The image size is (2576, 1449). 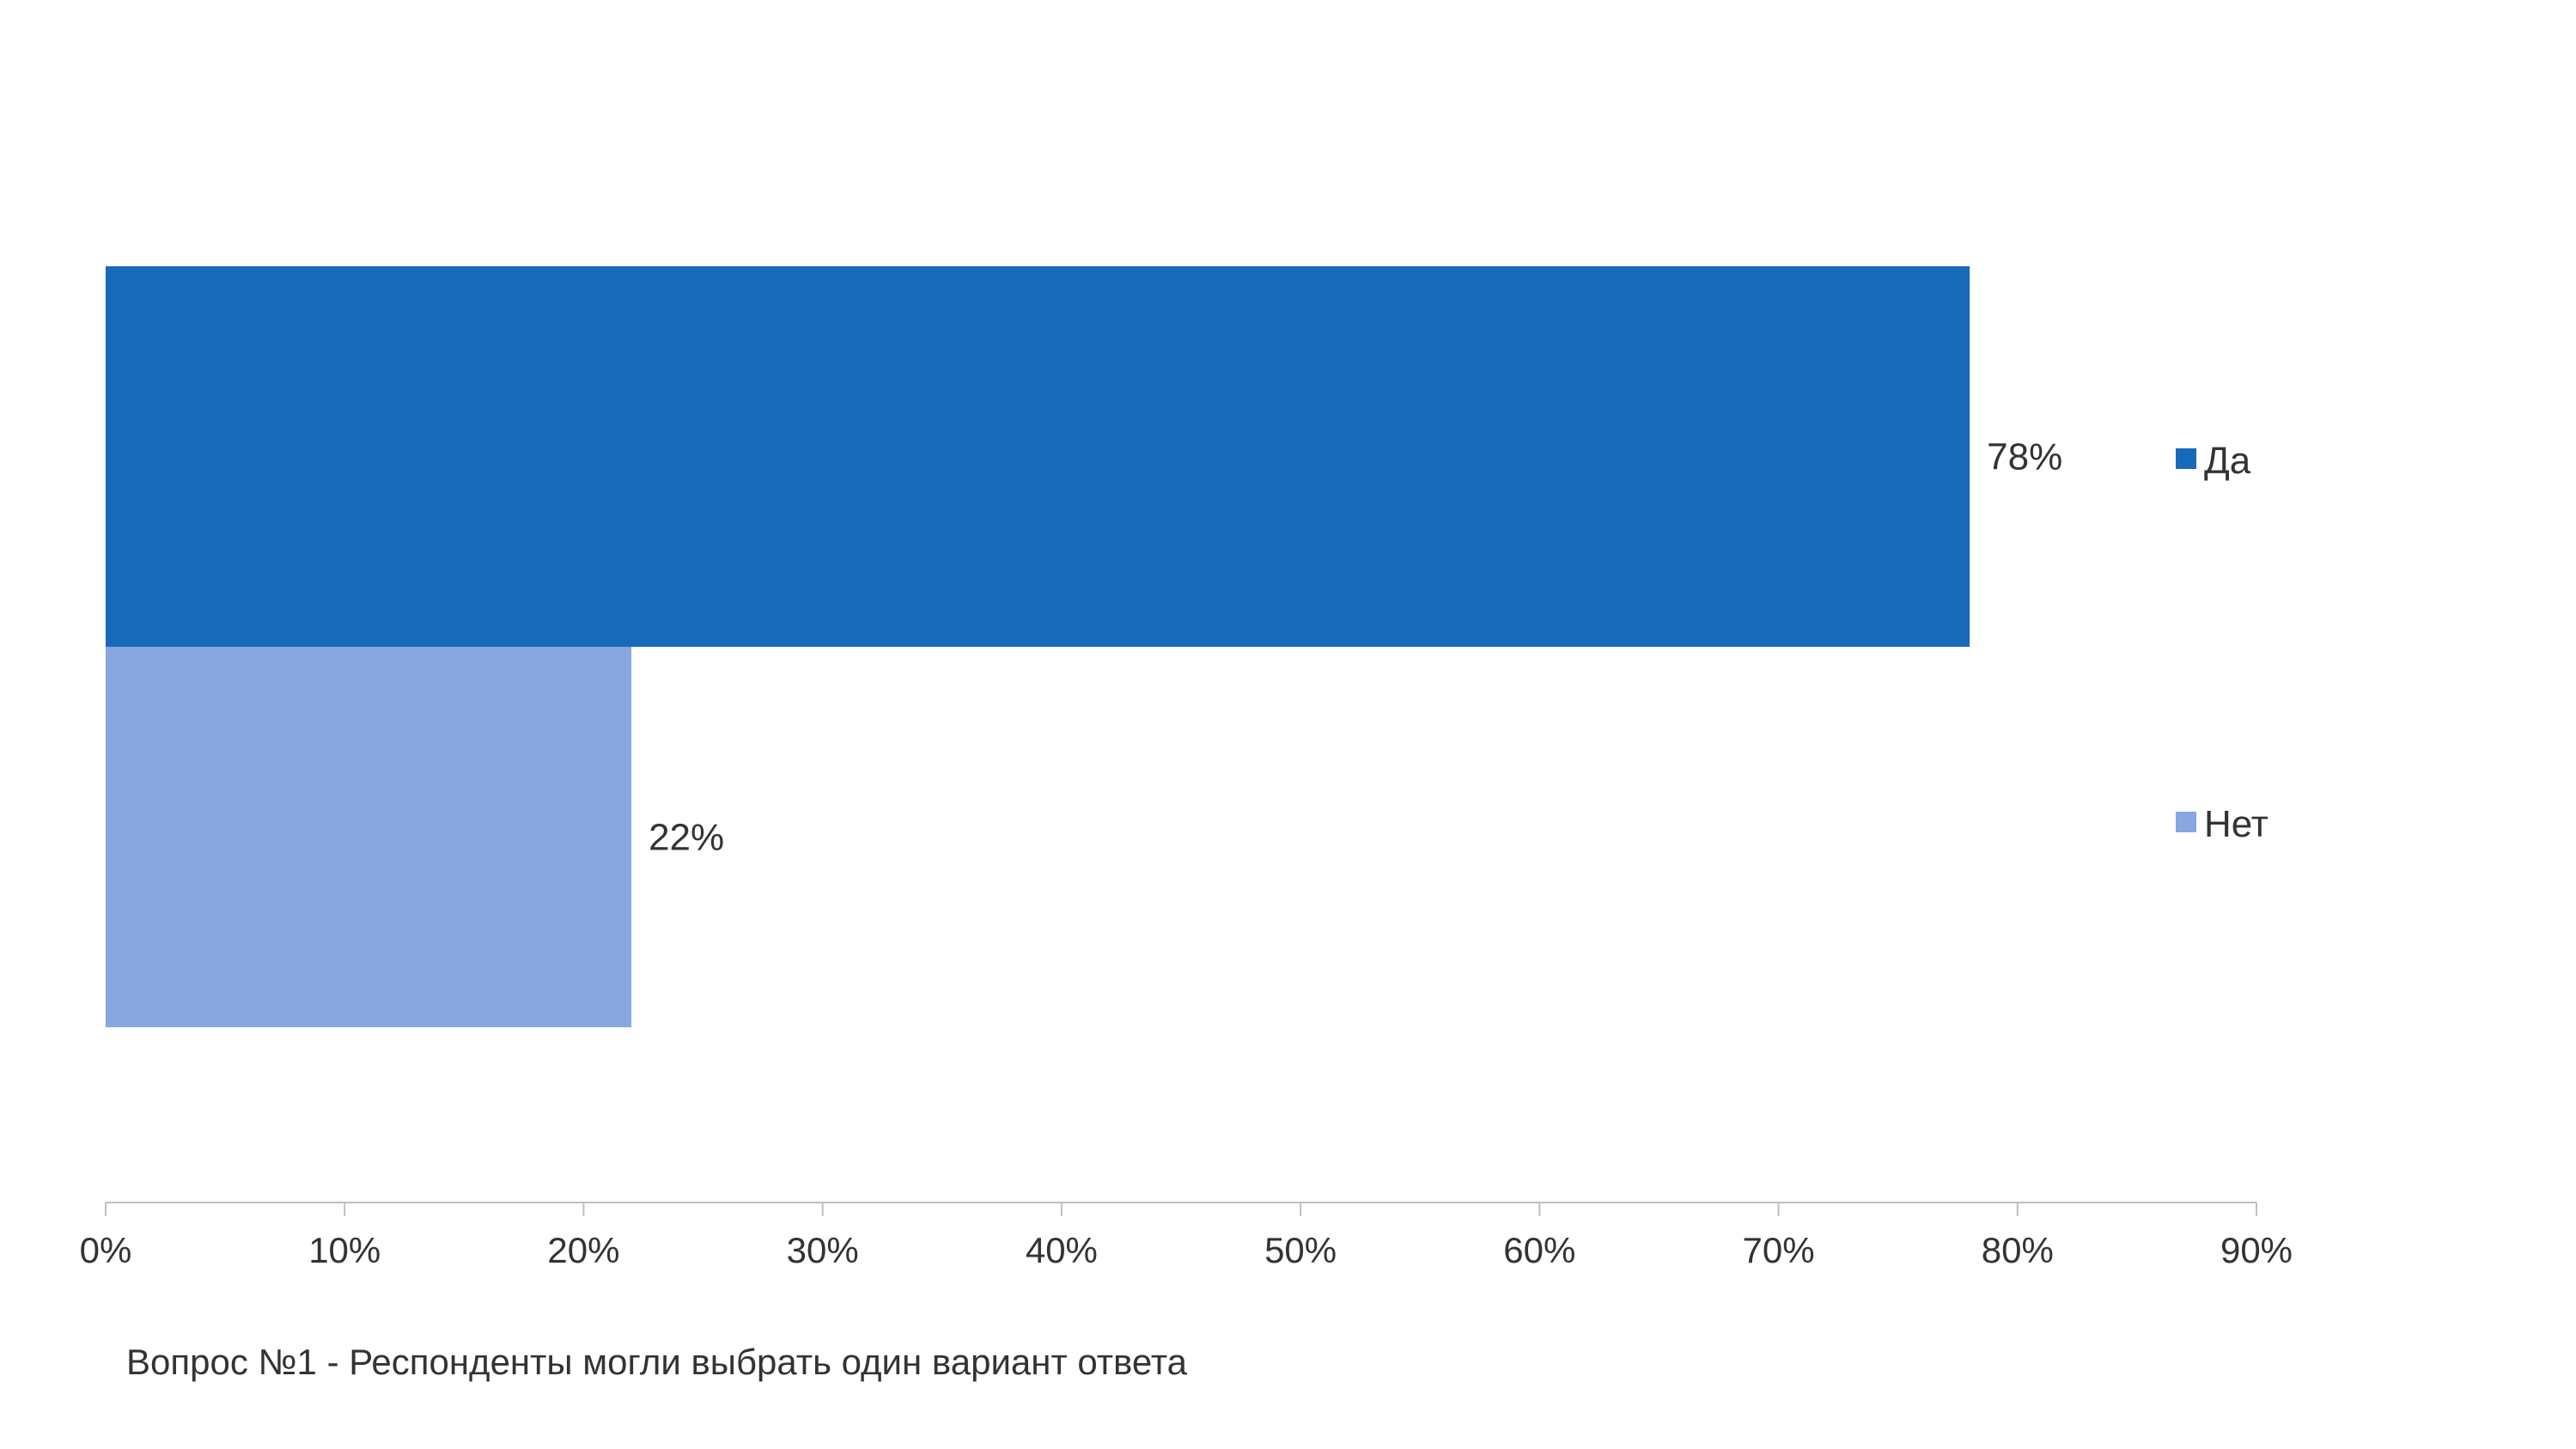 I want to click on x-tick-label-5: 50%, so click(x=1300, y=1250).